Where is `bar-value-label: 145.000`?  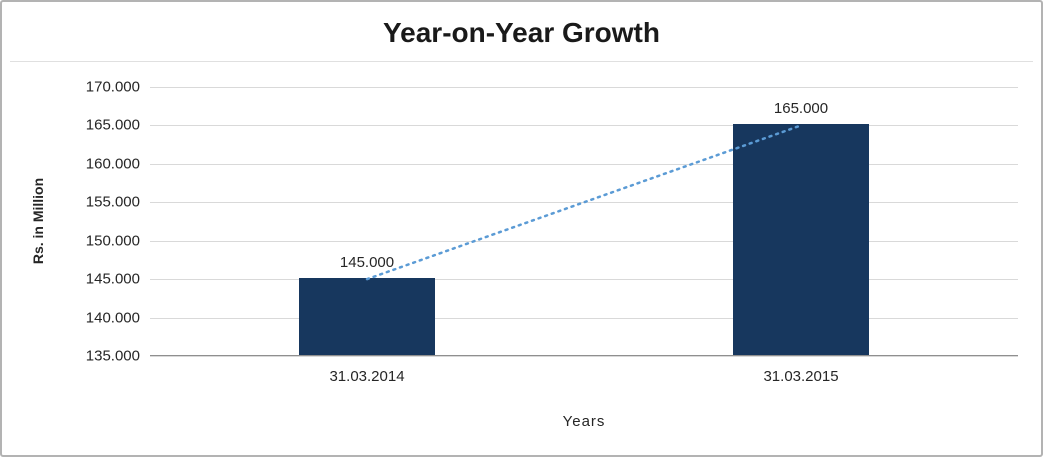
bar-value-label: 145.000 is located at coordinates (367, 263).